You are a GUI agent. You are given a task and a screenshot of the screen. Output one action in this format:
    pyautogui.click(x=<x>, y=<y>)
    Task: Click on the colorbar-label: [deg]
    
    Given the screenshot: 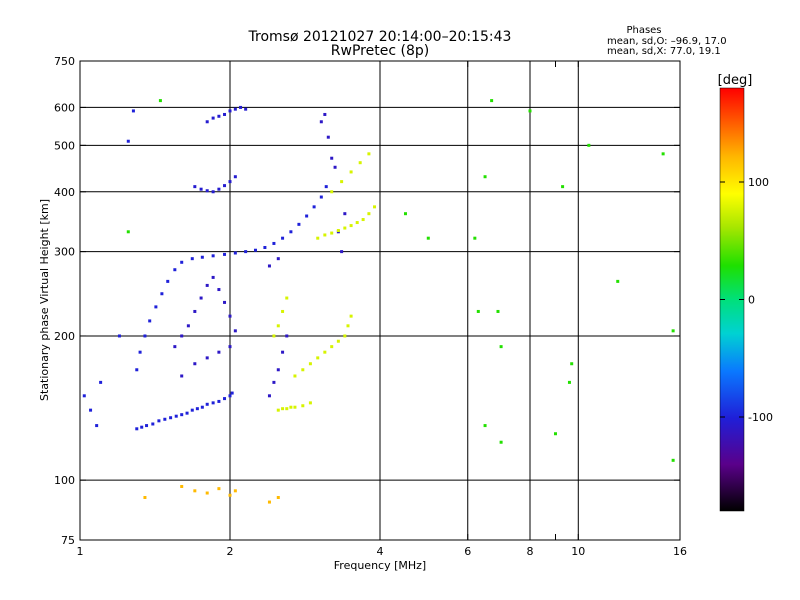 What is the action you would take?
    pyautogui.click(x=735, y=80)
    